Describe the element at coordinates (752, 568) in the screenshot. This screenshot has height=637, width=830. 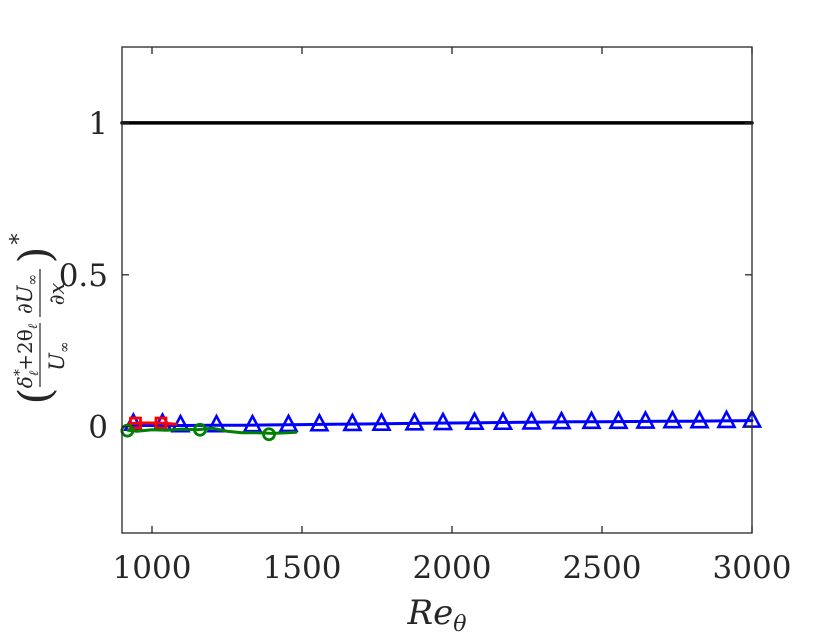
I see `x-tick-label: 3000` at that location.